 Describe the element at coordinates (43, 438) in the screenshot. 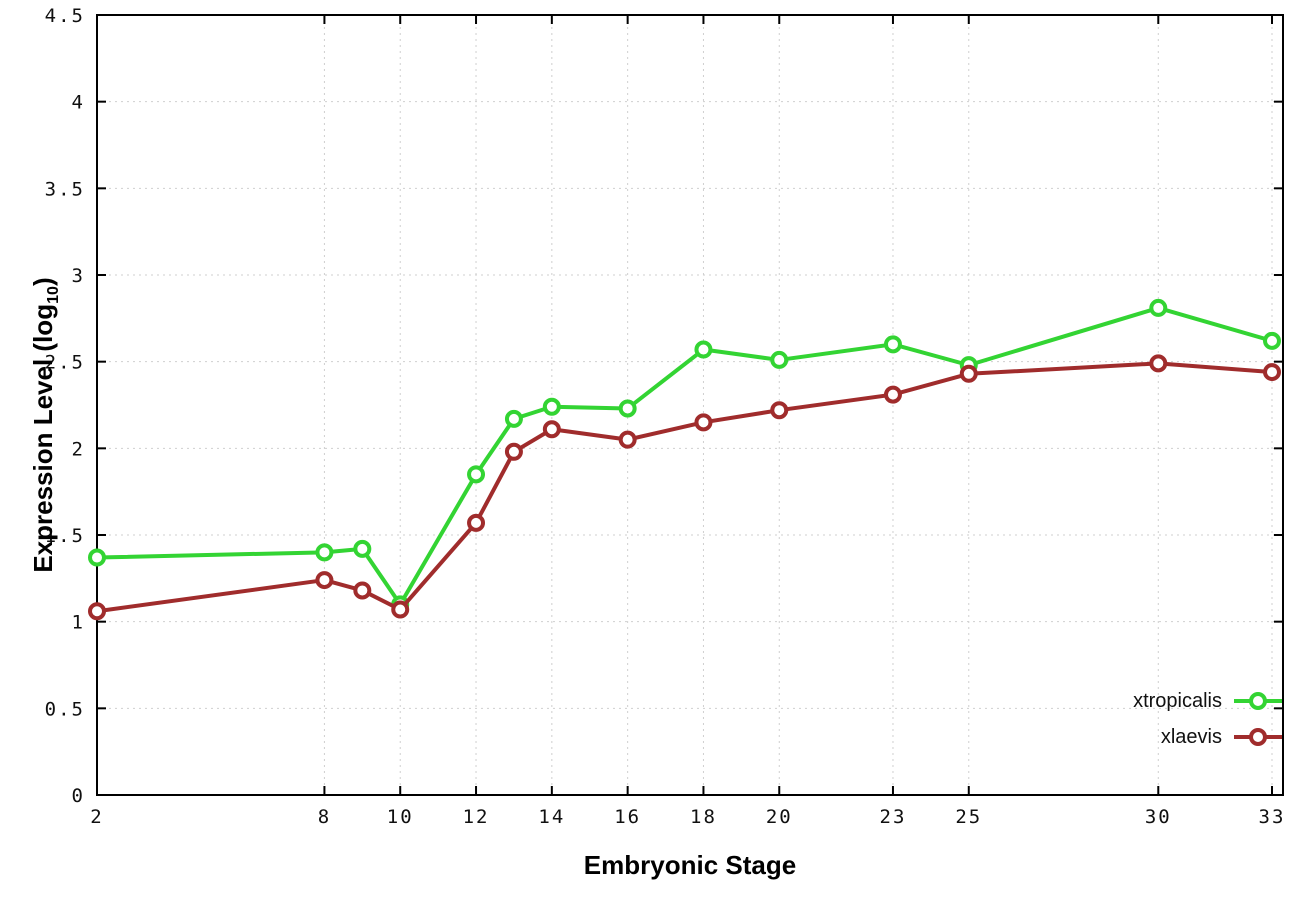

I see `y-axis-label-text: Expression Level (log` at that location.